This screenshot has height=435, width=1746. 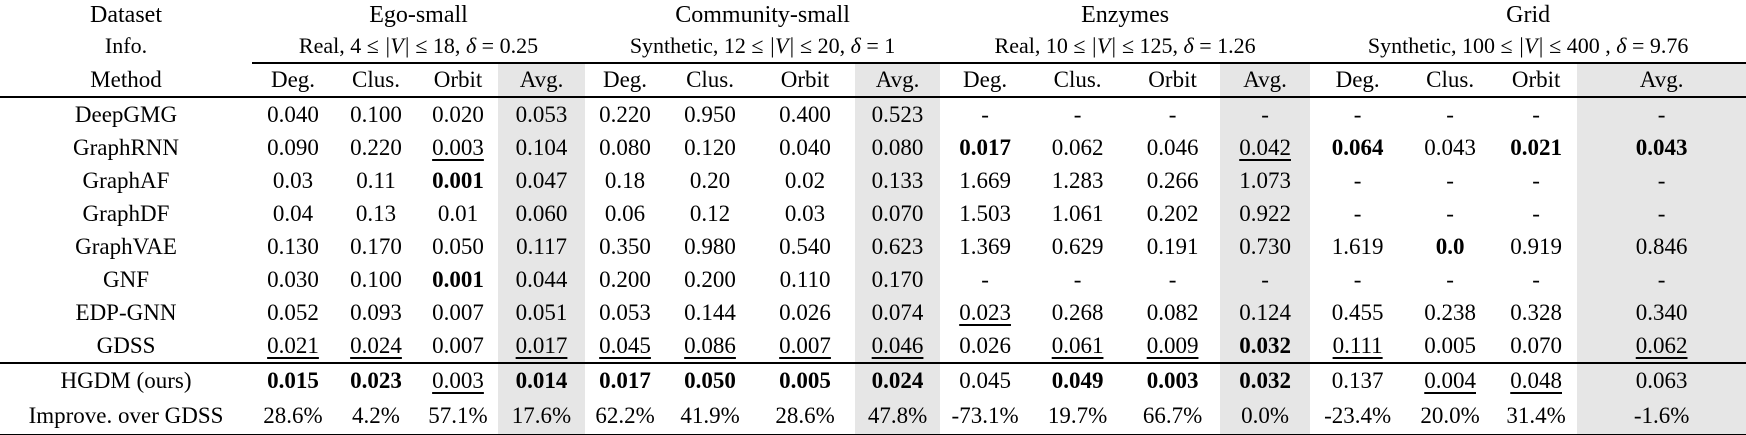 What do you see at coordinates (376, 180) in the screenshot?
I see `value-cell: 0.11` at bounding box center [376, 180].